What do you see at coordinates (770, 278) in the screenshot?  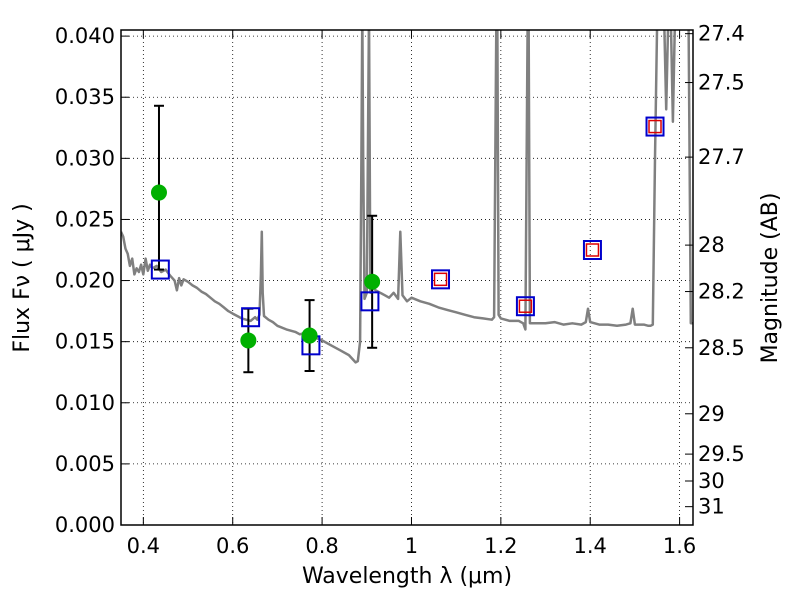 I see `y2-axis-label: Magnitude (AB)` at bounding box center [770, 278].